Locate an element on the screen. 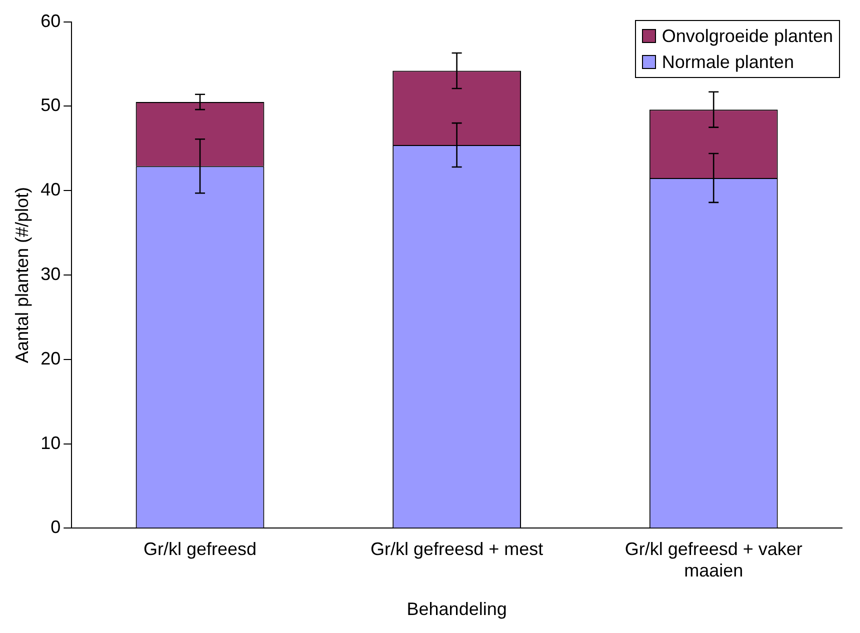 The image size is (860, 633). x-axis-title: Behandeling is located at coordinates (456, 609).